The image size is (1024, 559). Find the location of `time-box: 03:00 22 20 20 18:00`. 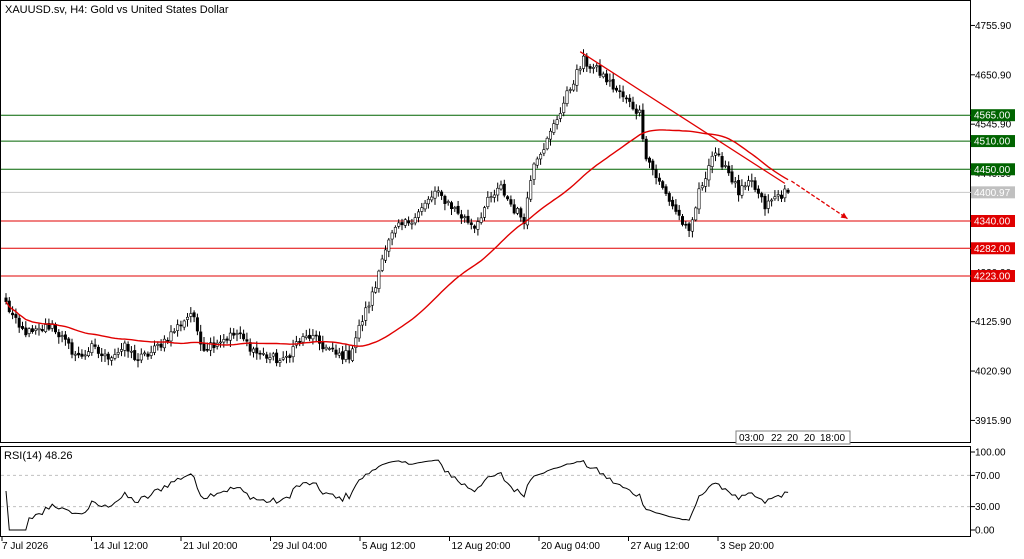

time-box: 03:00 22 20 20 18:00 is located at coordinates (793, 437).